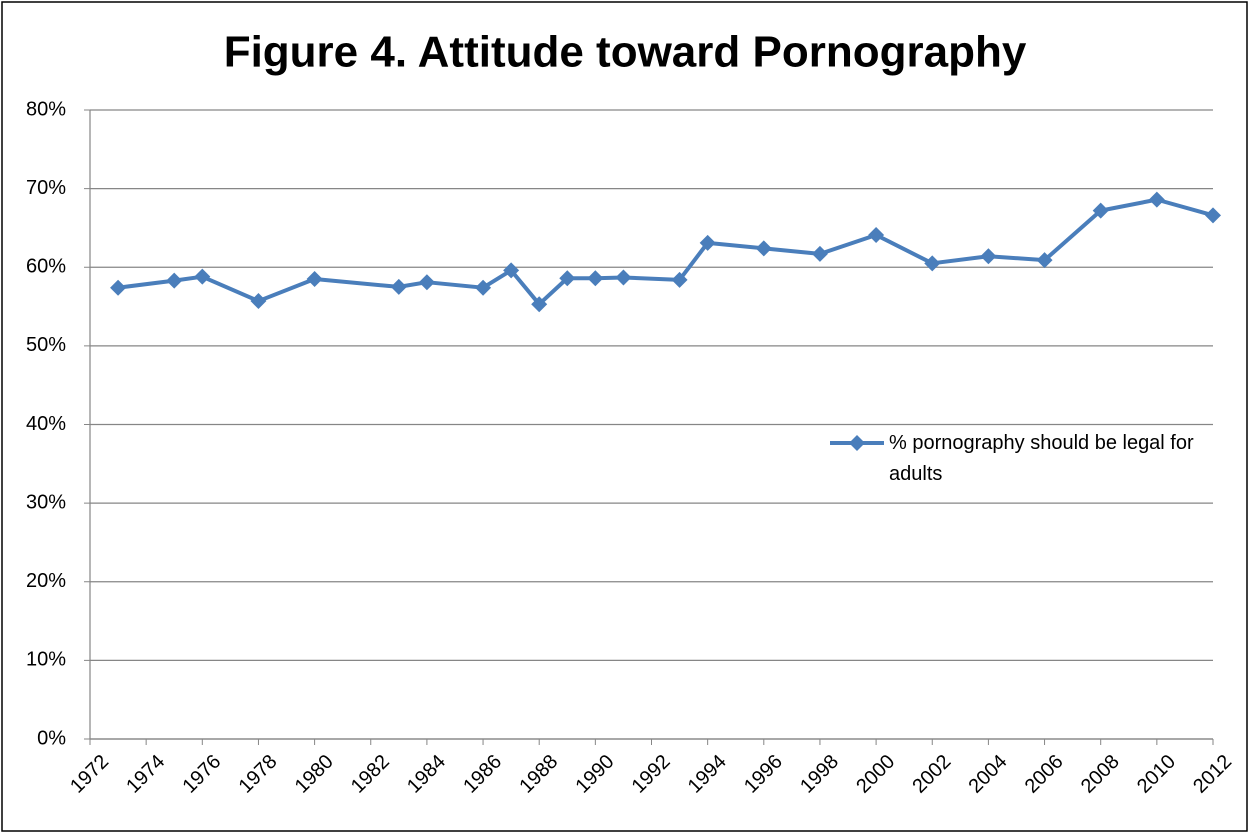 The image size is (1250, 835). Describe the element at coordinates (46, 502) in the screenshot. I see `y-tick-label: 30%` at that location.